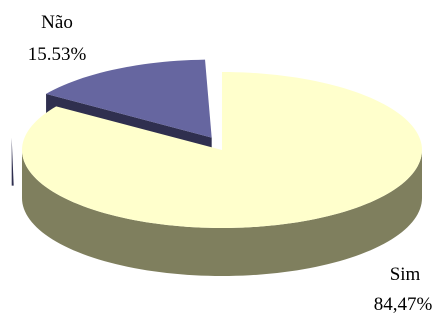 This screenshot has width=442, height=327. Describe the element at coordinates (129, 98) in the screenshot. I see `pie-slice-top` at that location.